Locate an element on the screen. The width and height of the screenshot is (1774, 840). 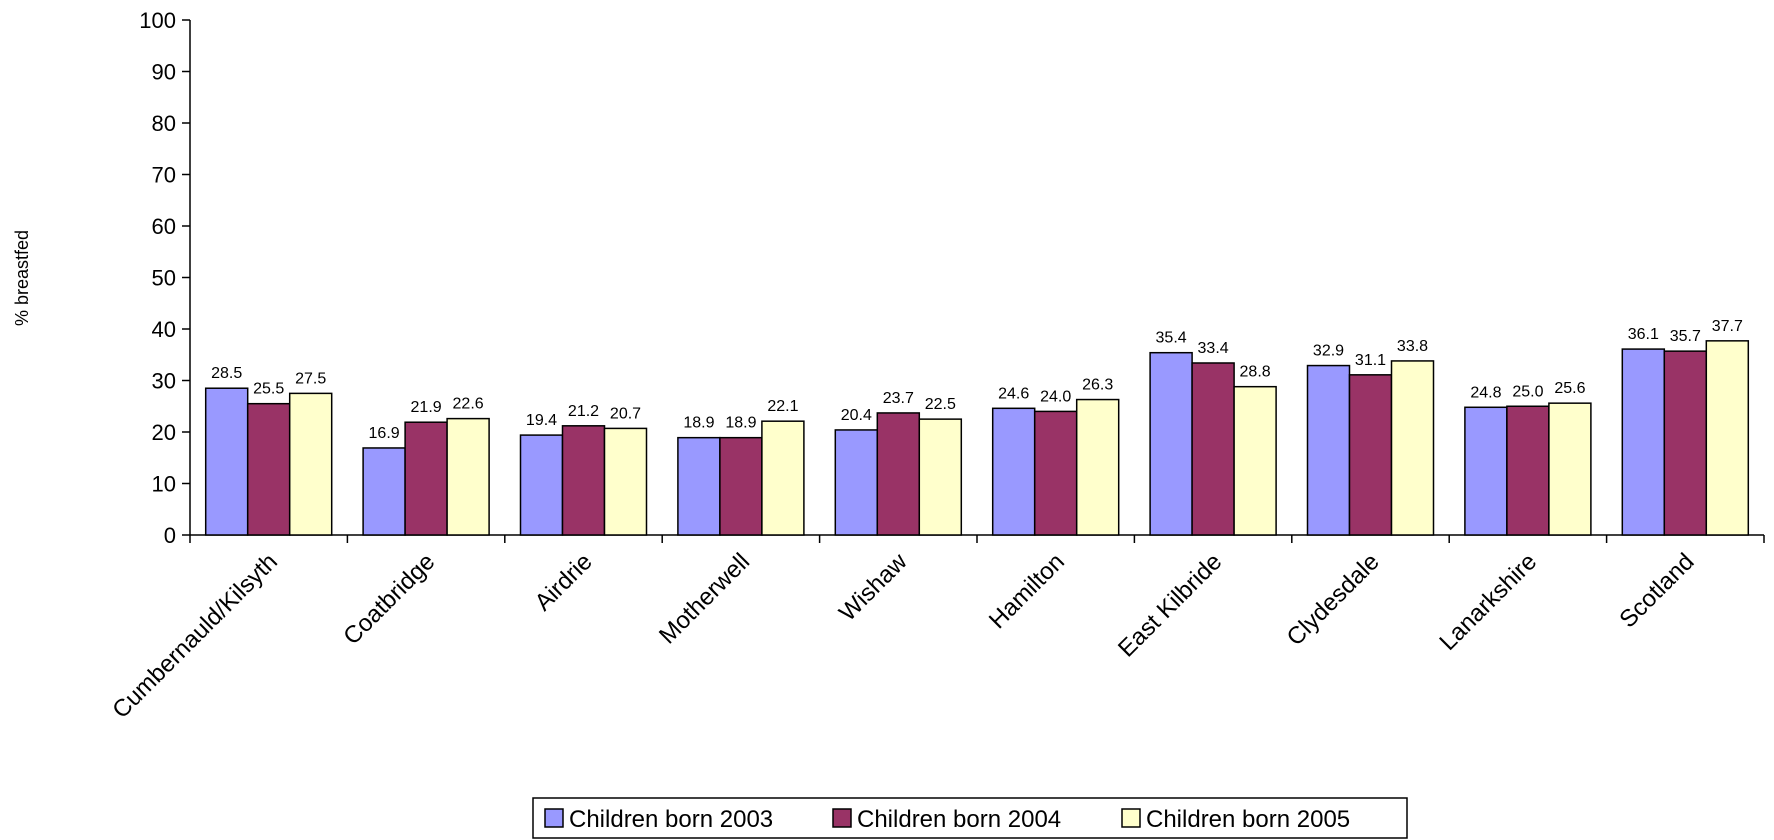
data-label: 19.4 is located at coordinates (541, 420).